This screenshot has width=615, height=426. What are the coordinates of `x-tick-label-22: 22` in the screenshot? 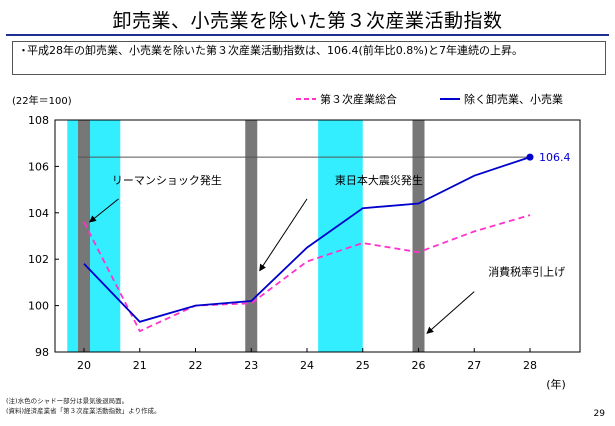 It's located at (196, 365).